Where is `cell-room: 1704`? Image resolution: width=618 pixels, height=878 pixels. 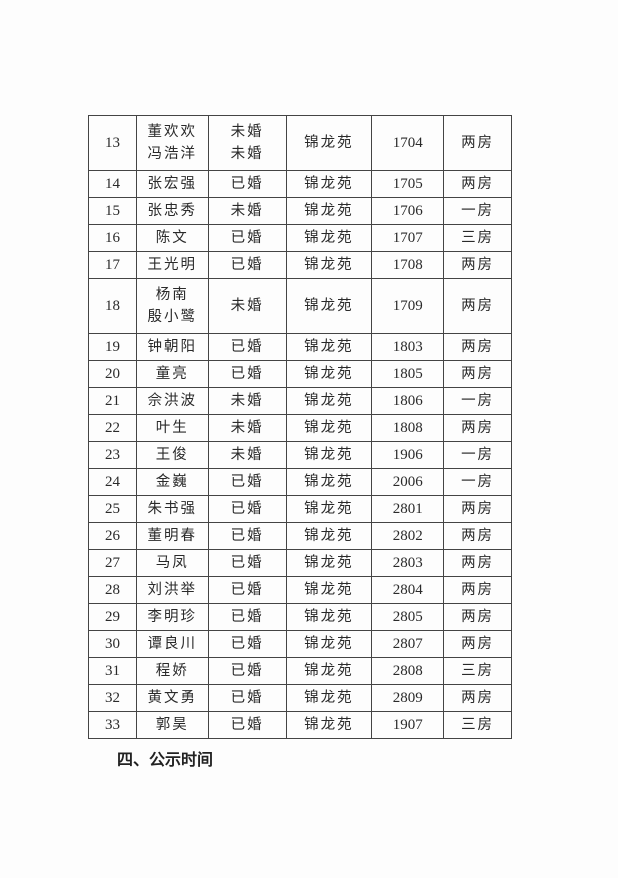
cell-room: 1704 is located at coordinates (408, 143).